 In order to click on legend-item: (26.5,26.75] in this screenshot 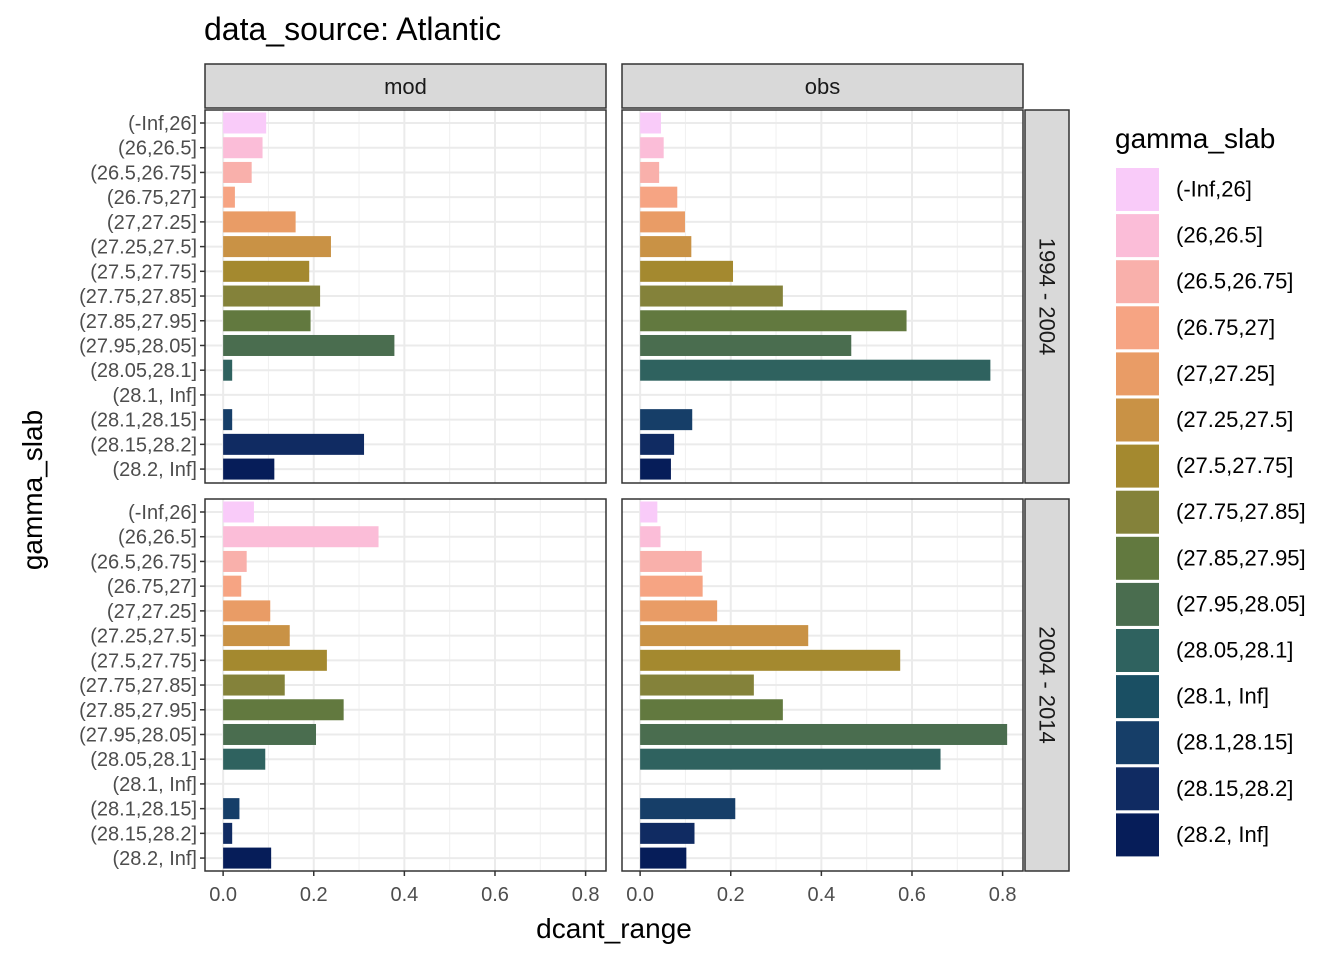, I will do `click(1204, 282)`.